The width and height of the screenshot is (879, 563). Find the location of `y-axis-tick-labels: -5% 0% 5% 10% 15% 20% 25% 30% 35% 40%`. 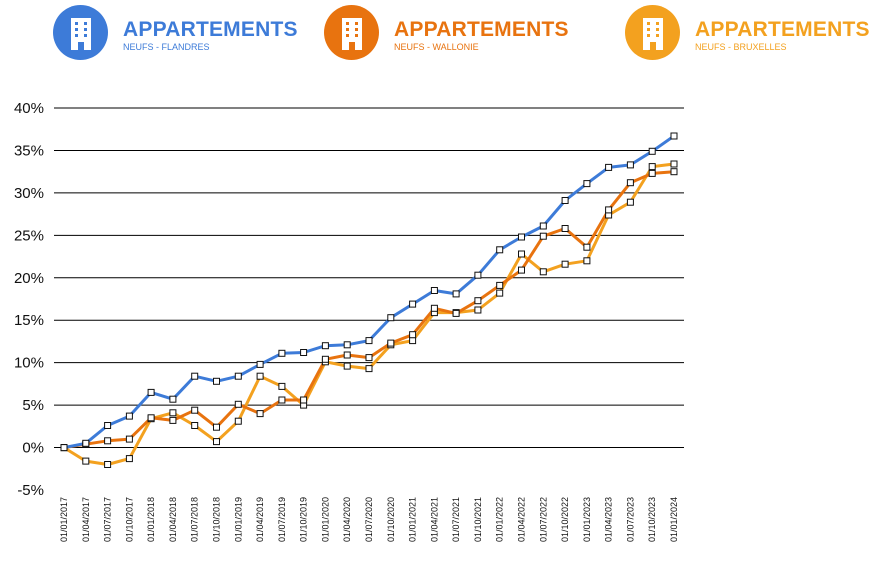

y-axis-tick-labels: -5% 0% 5% 10% 15% 20% 25% 30% 35% 40% is located at coordinates (29, 299).